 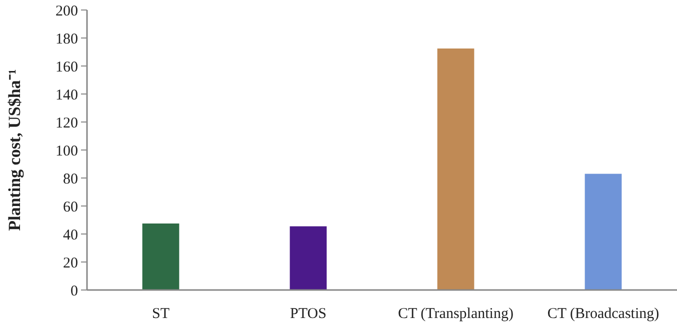 What do you see at coordinates (308, 314) in the screenshot?
I see `x-tick-label: PTOS` at bounding box center [308, 314].